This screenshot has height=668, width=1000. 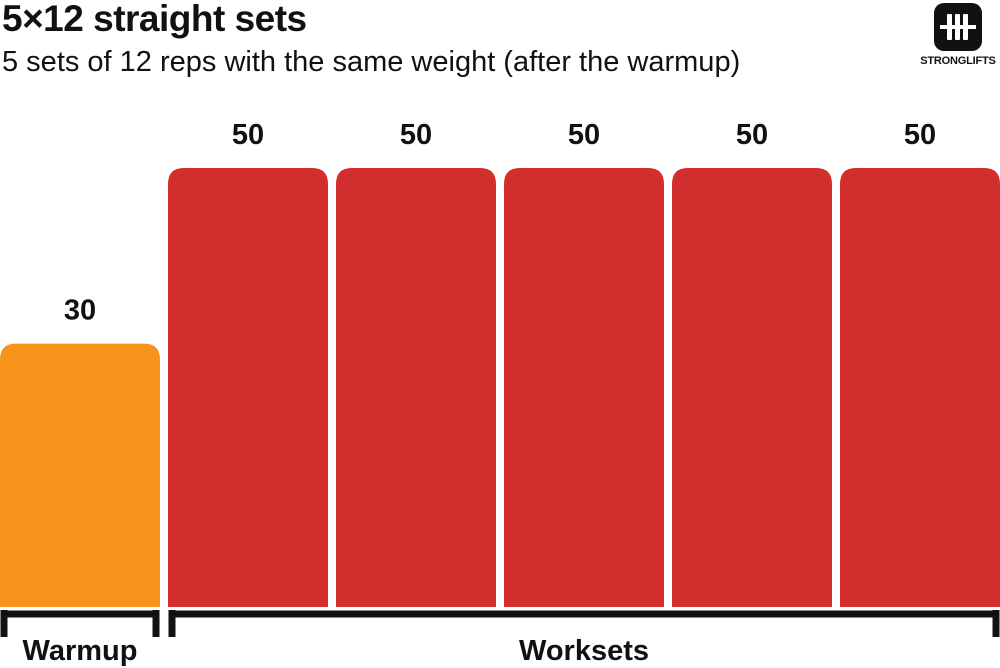 What do you see at coordinates (958, 61) in the screenshot?
I see `brand-name: STRONGLIFTS` at bounding box center [958, 61].